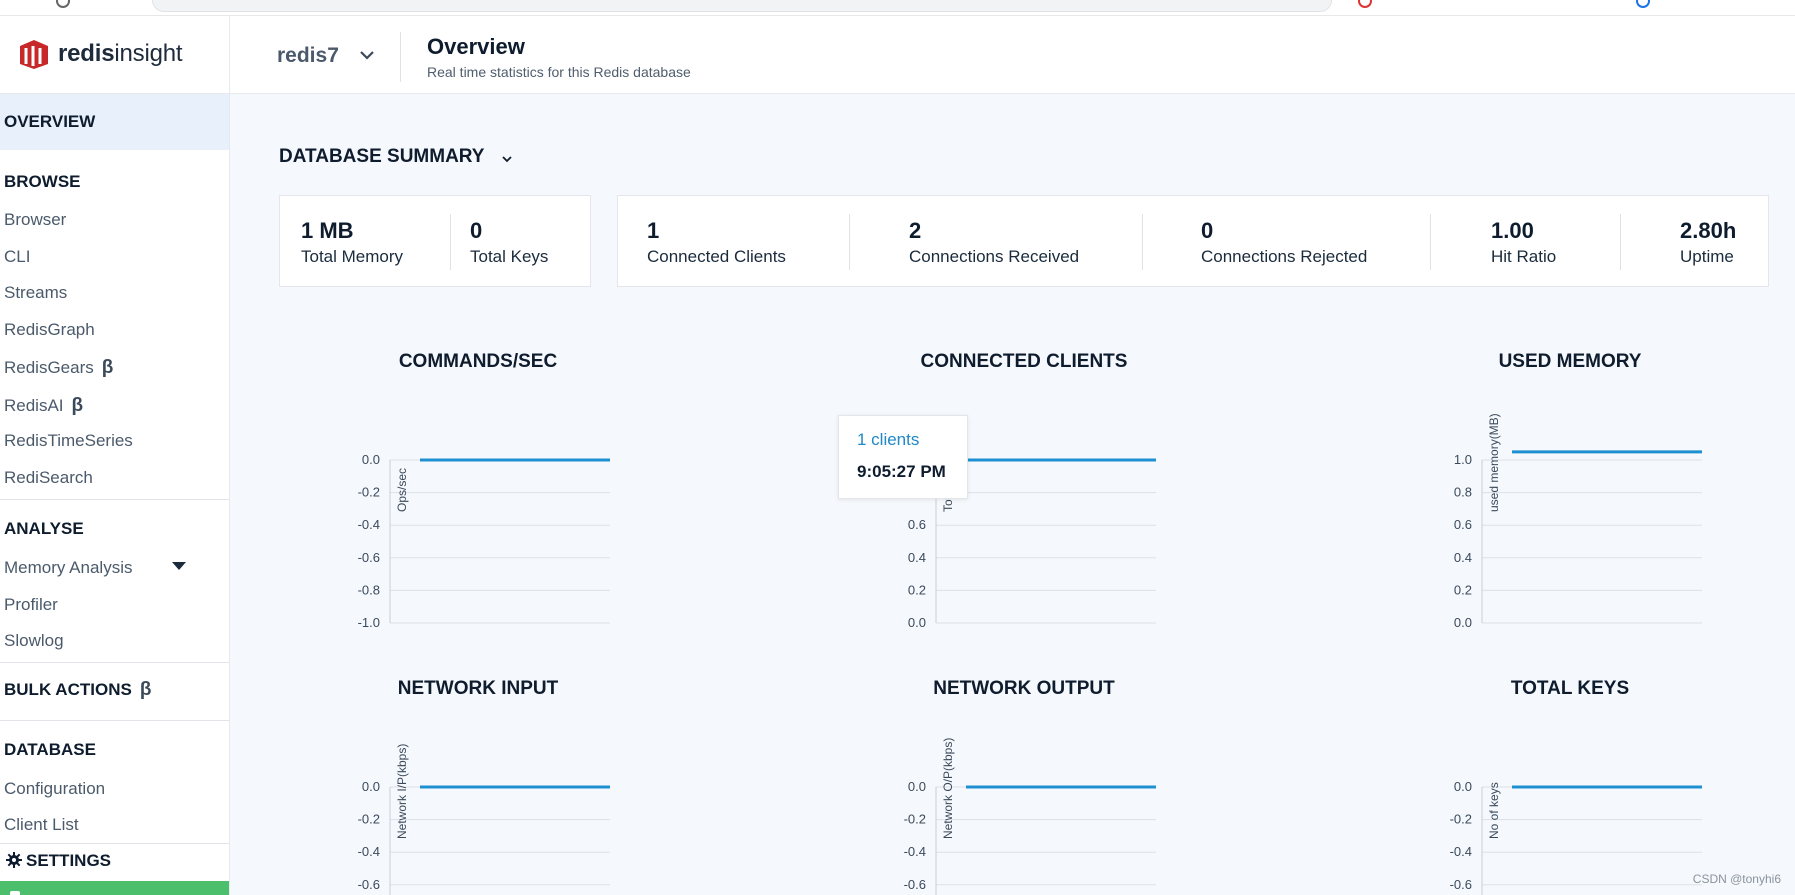 Image resolution: width=1795 pixels, height=895 pixels. What do you see at coordinates (1284, 256) in the screenshot?
I see `stat-label: Connections Rejected` at bounding box center [1284, 256].